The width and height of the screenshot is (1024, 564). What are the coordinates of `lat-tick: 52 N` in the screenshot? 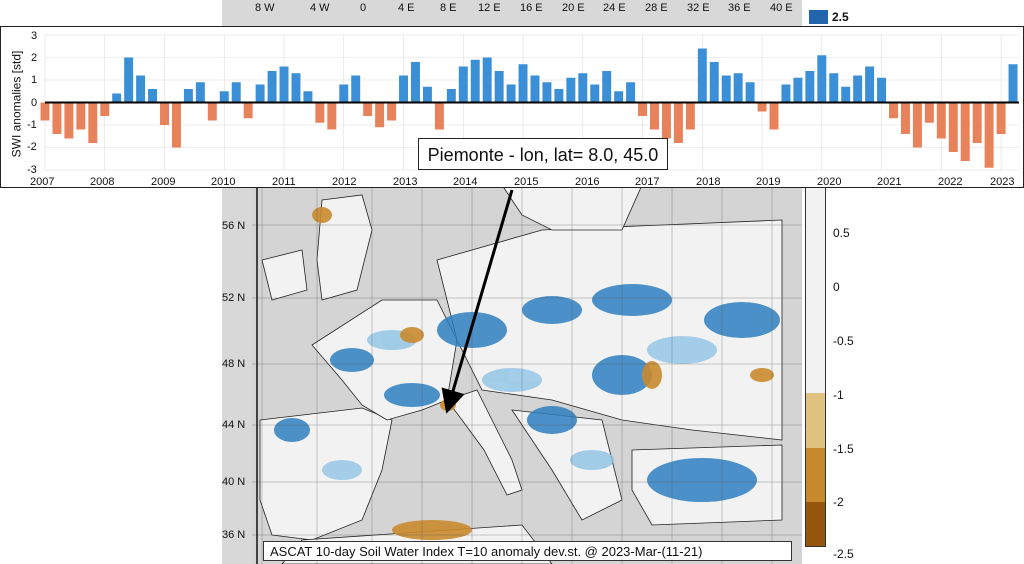 It's located at (234, 298).